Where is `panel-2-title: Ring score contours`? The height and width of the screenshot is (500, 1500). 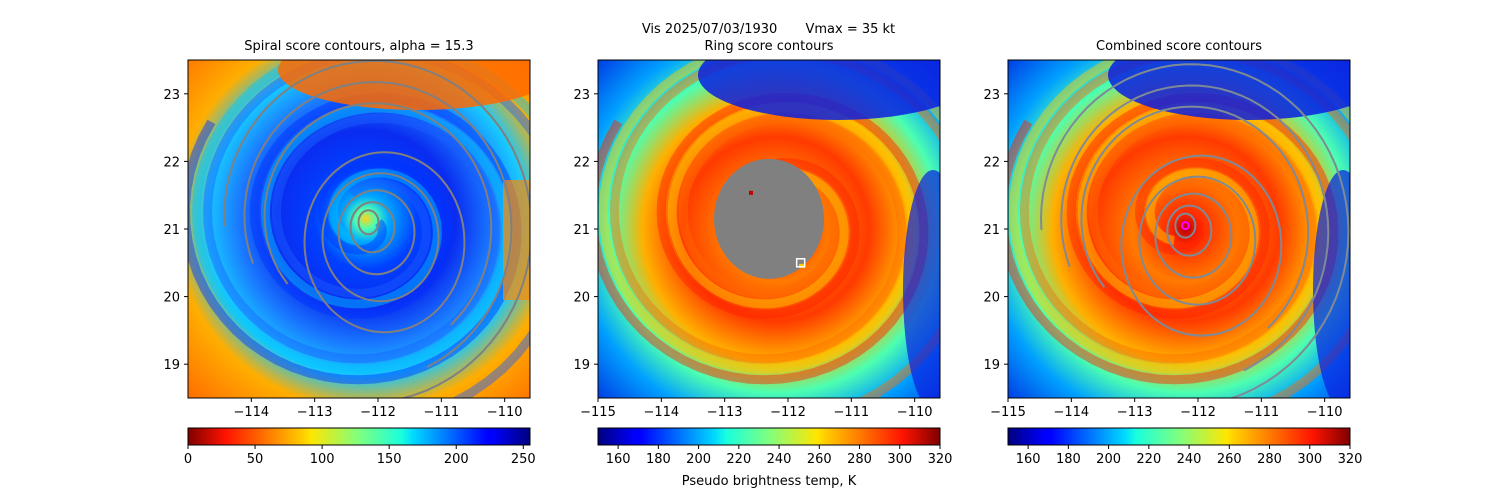
panel-2-title: Ring score contours is located at coordinates (769, 46).